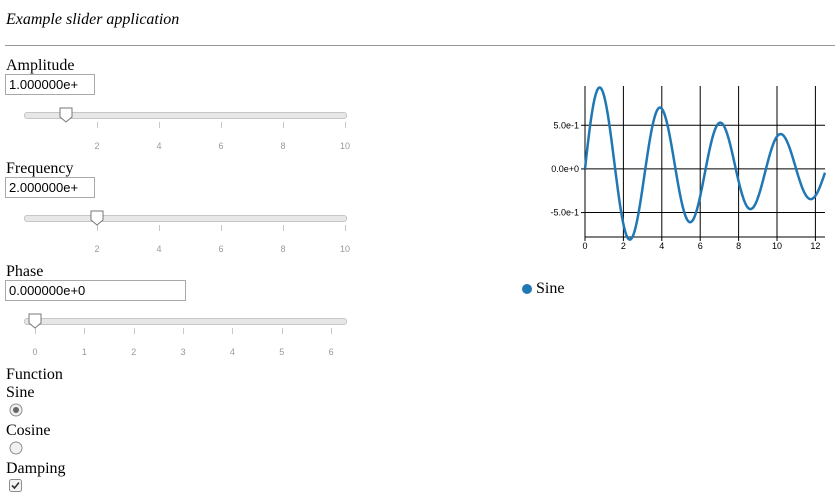 This screenshot has height=501, width=835. I want to click on app-title: Example slider application, so click(93, 19).